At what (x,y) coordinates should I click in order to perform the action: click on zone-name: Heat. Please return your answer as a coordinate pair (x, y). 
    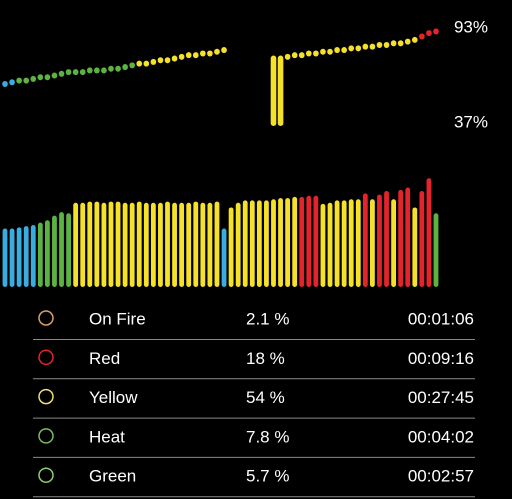
    Looking at the image, I should click on (107, 436).